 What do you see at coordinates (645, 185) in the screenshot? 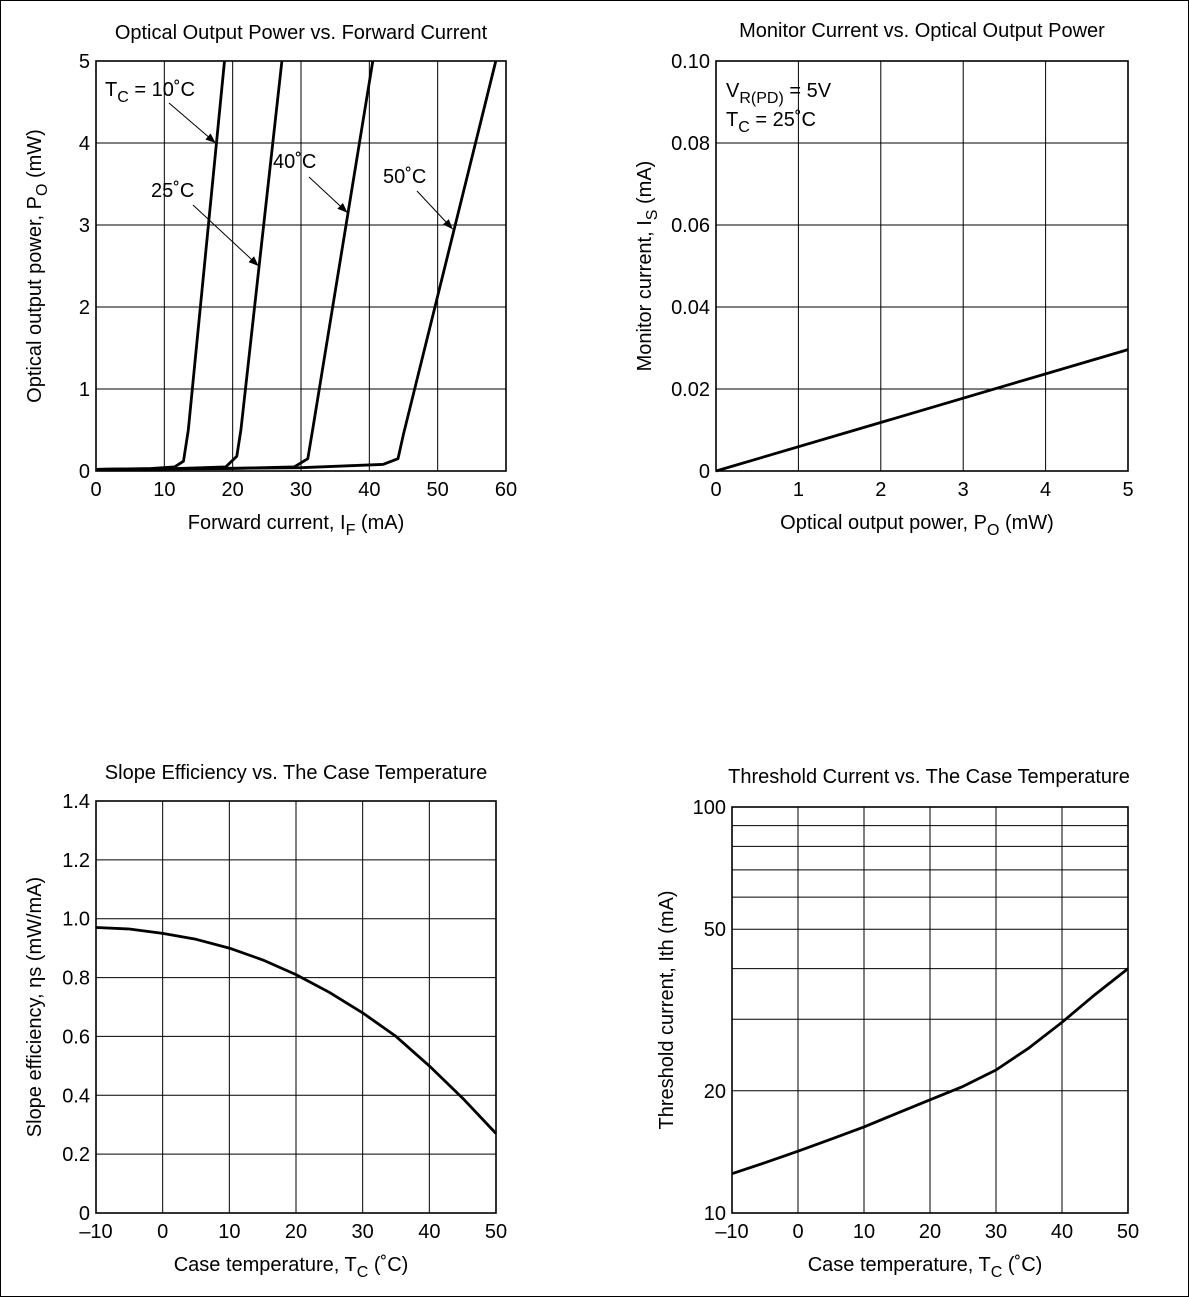
I see `y-axis-label-rest: (mA)` at bounding box center [645, 185].